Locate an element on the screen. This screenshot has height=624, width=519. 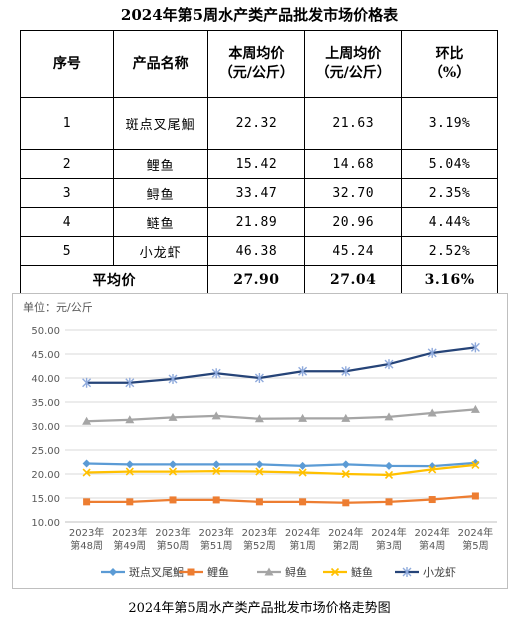
x-tick-label: 第1周 is located at coordinates (302, 545).